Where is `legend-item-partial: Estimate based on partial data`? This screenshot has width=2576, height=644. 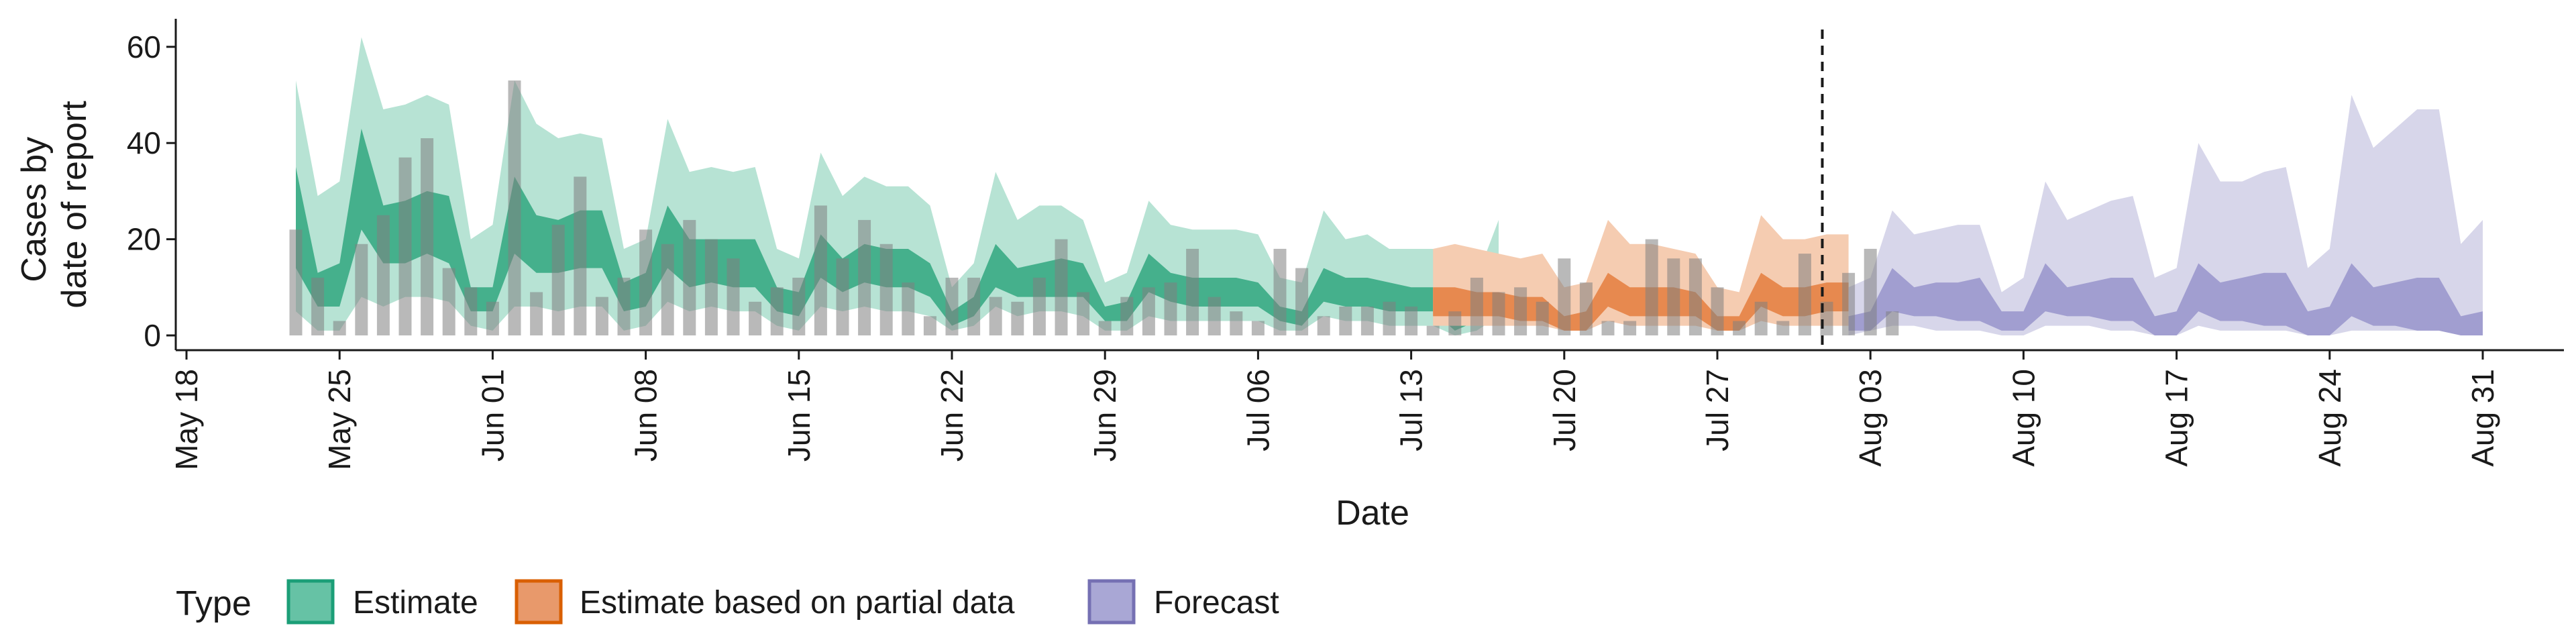
legend-item-partial: Estimate based on partial data is located at coordinates (765, 602).